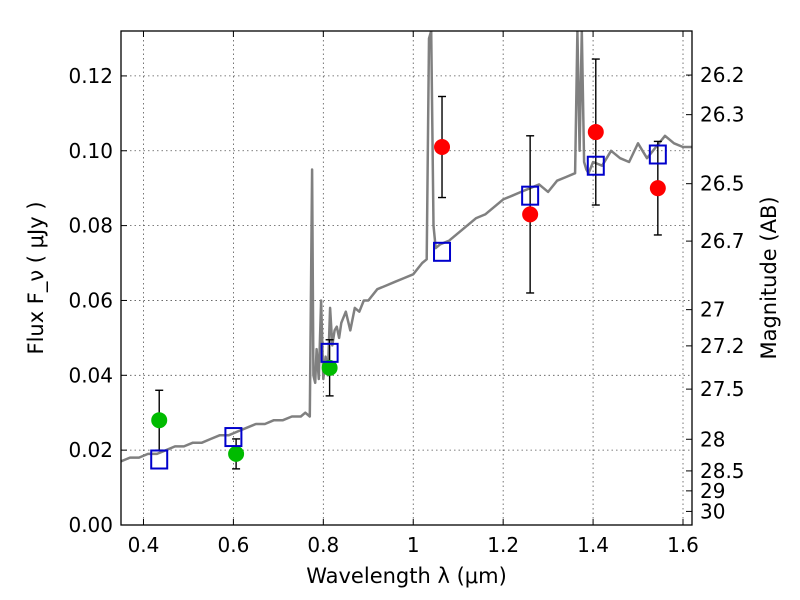 The image size is (800, 600). Describe the element at coordinates (233, 545) in the screenshot. I see `x-tick-label: 0.6` at that location.